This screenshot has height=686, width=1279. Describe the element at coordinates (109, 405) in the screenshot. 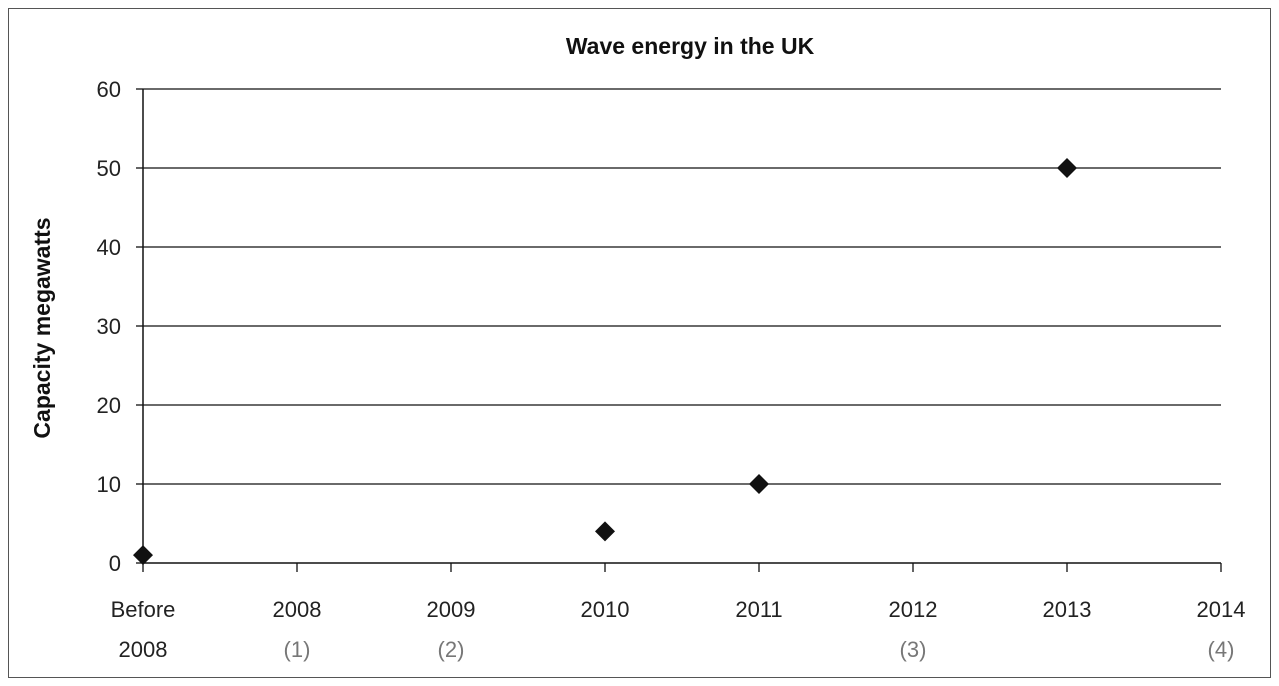

I see `y-tick-label: 20` at that location.